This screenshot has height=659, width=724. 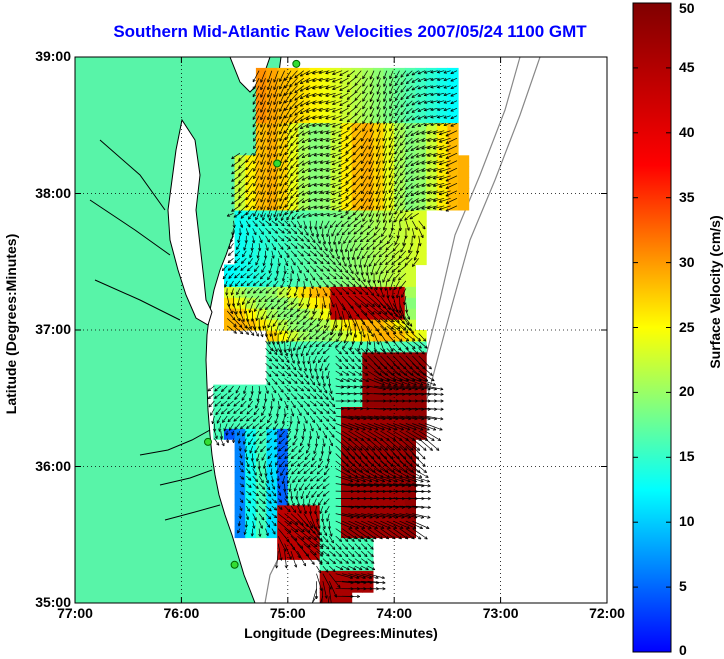 I want to click on y-axis-label: Latitude (Degrees:Minutes), so click(x=11, y=324).